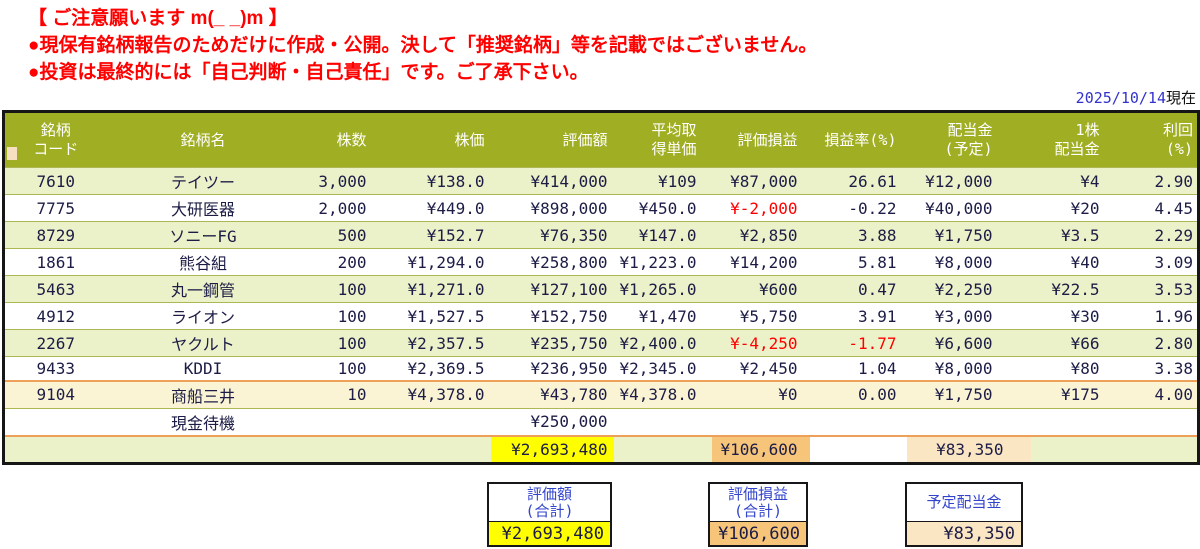  I want to click on cell-code: 8729, so click(55, 235).